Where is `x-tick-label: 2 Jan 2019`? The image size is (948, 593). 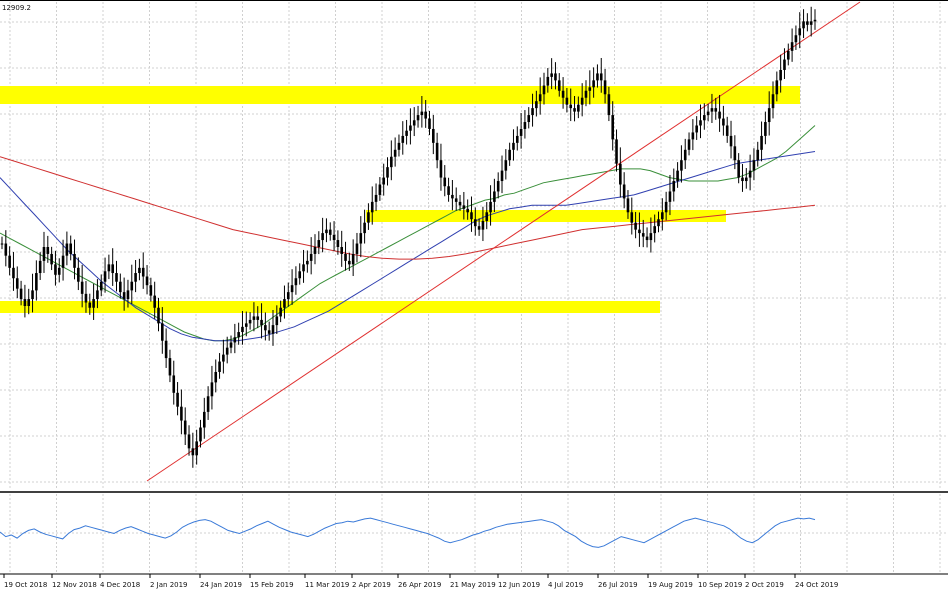
x-tick-label: 2 Jan 2019 is located at coordinates (169, 585).